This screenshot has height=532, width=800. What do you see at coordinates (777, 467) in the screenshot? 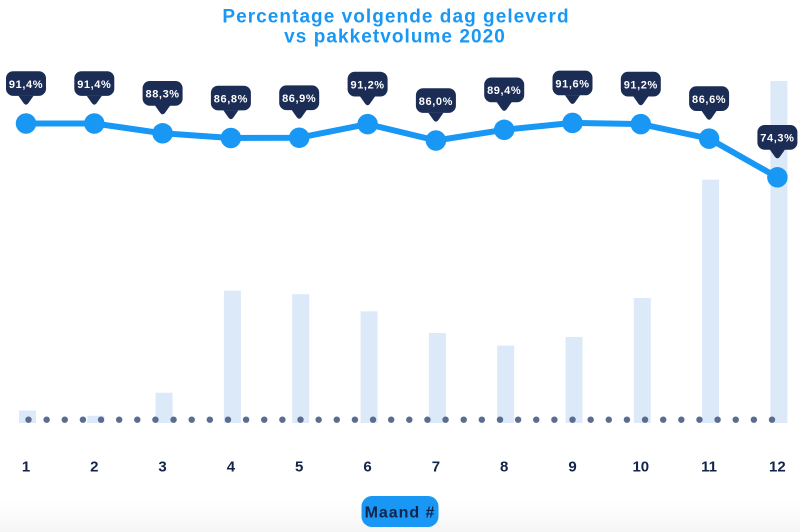
I see `svg-text: 12` at bounding box center [777, 467].